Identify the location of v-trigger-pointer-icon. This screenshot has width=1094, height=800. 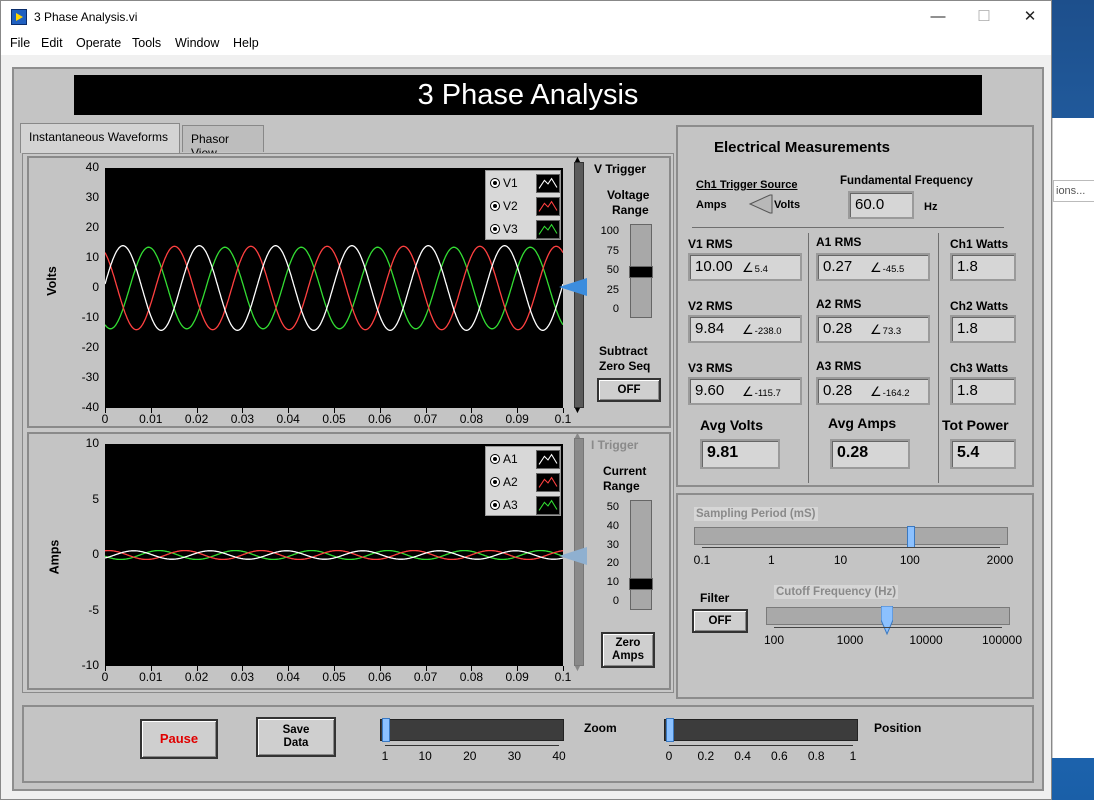
(573, 287).